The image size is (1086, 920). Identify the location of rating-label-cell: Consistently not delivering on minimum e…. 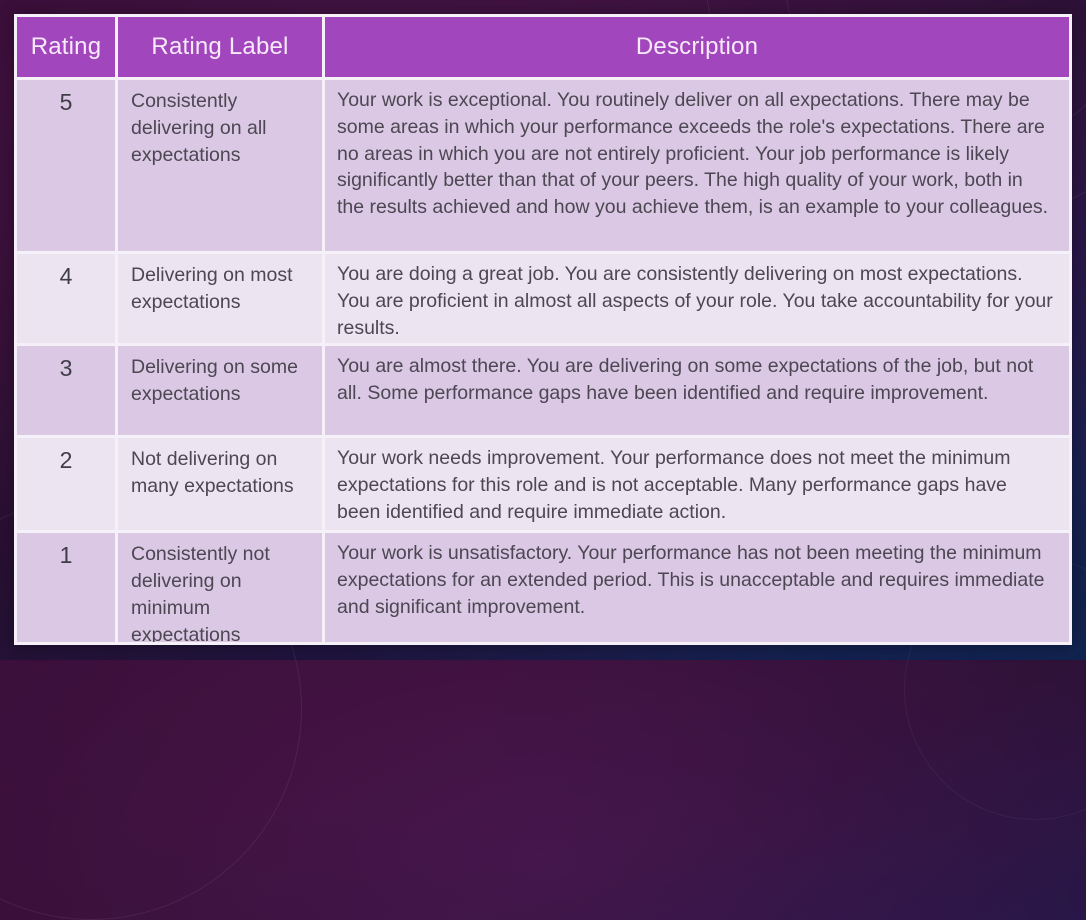
(220, 587).